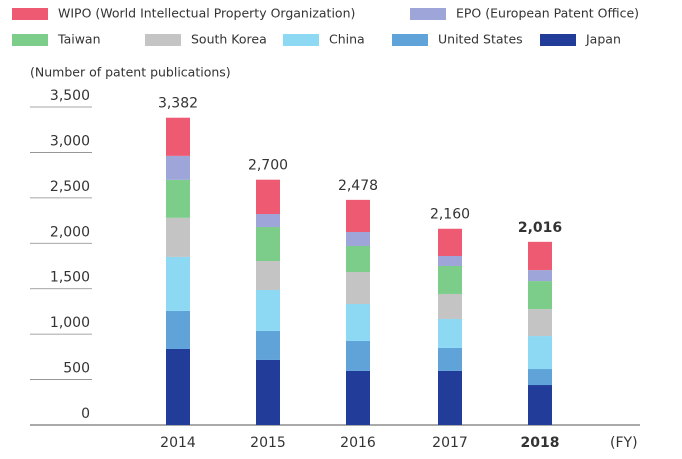 The image size is (682, 459). What do you see at coordinates (70, 278) in the screenshot?
I see `y-tick-label: 1,500` at bounding box center [70, 278].